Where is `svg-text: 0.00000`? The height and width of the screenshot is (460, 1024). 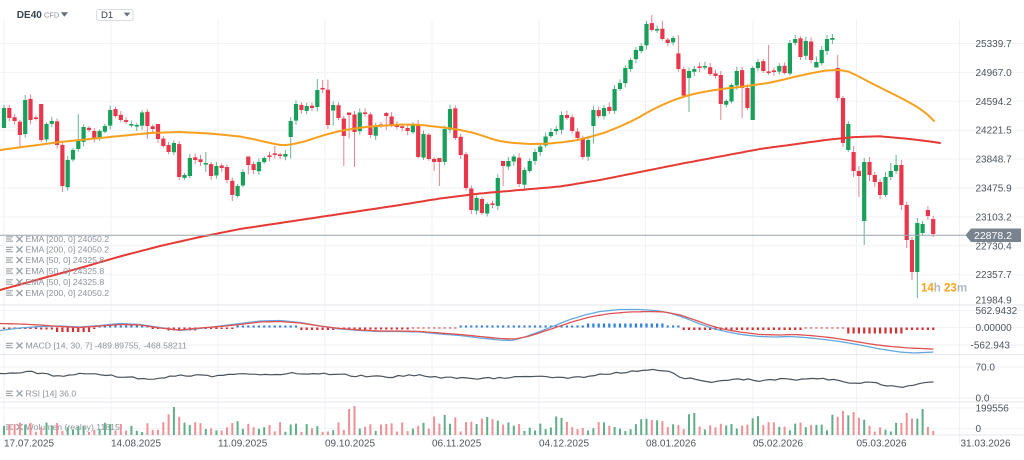
svg-text: 0.00000 is located at coordinates (994, 328).